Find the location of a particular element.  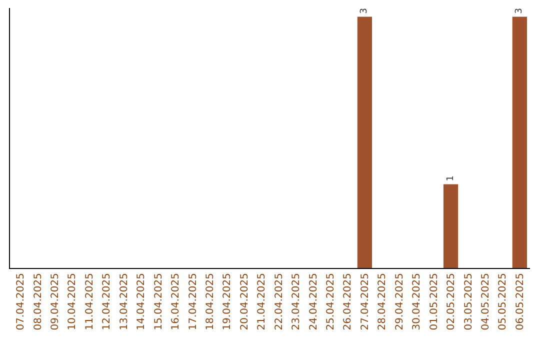

x-tick-label: 21.04.2025 is located at coordinates (262, 301).